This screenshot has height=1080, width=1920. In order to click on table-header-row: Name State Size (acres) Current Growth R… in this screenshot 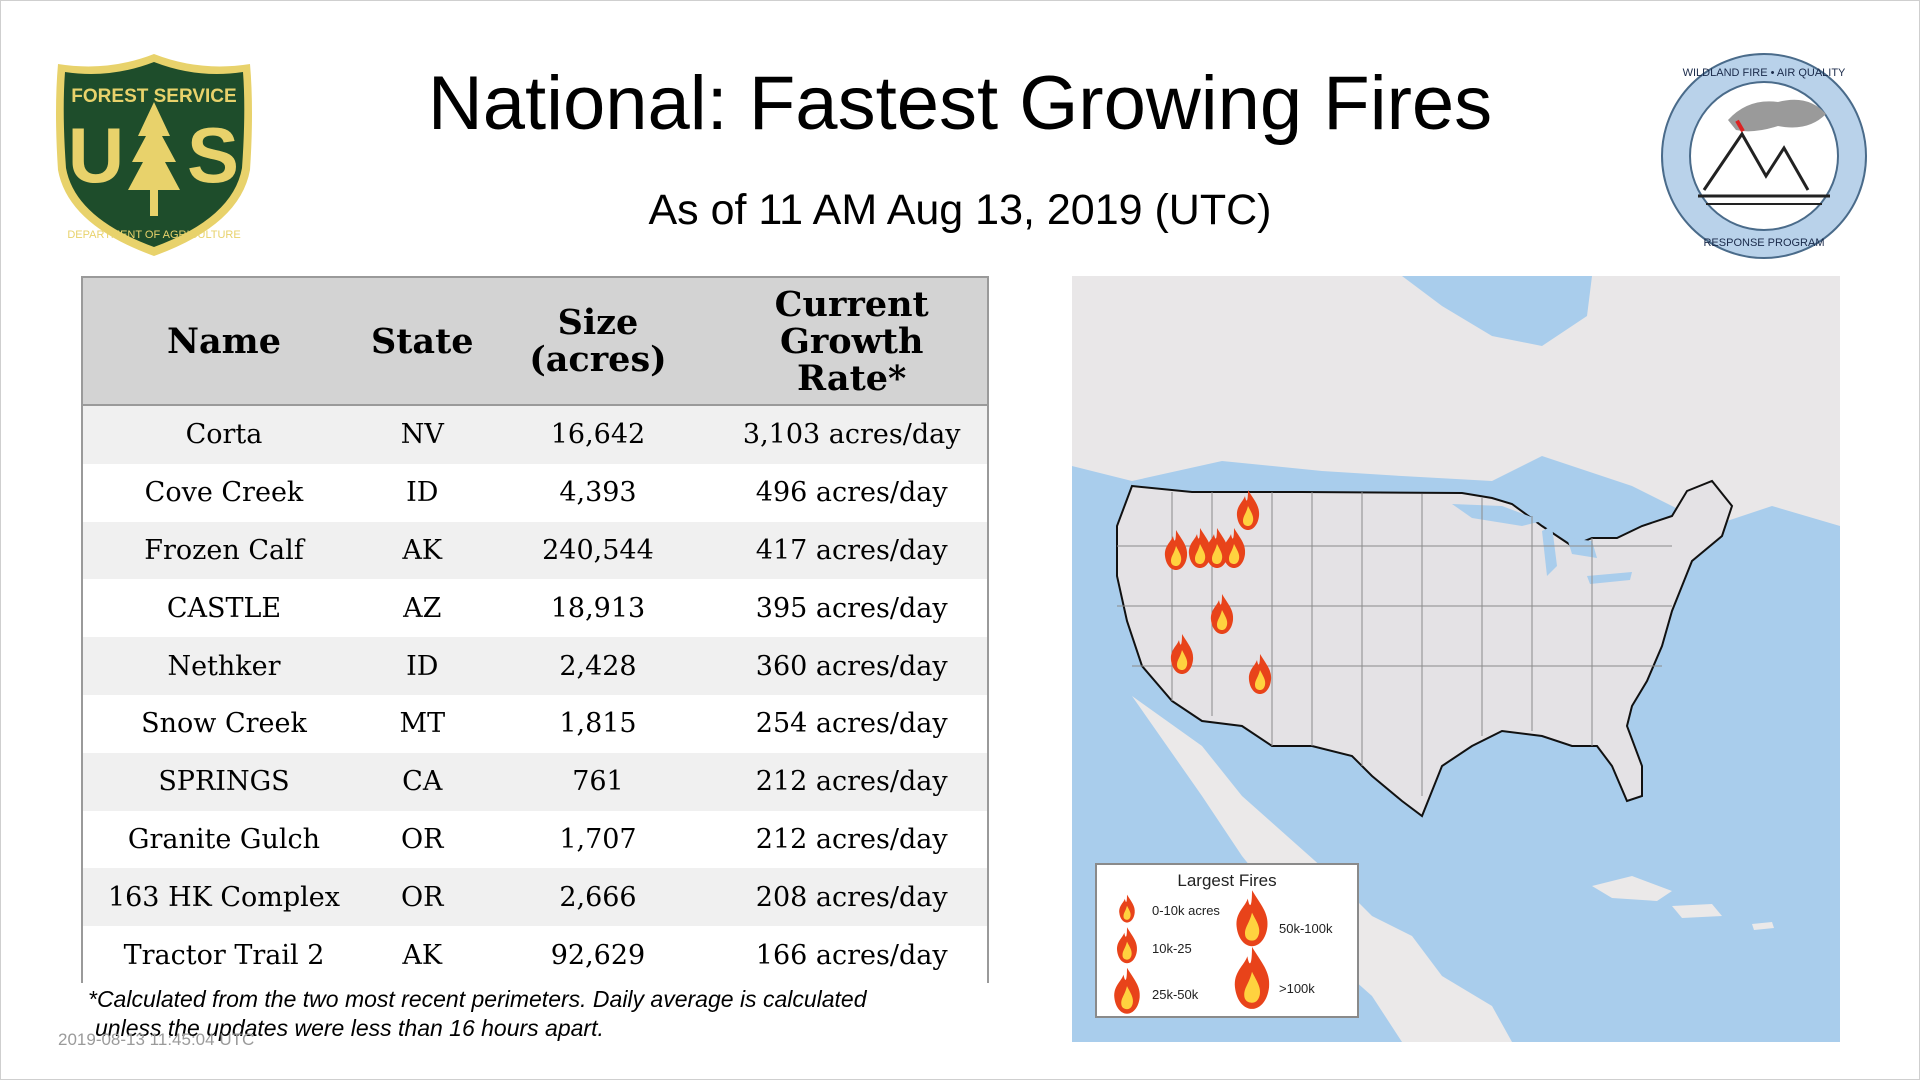, I will do `click(535, 342)`.